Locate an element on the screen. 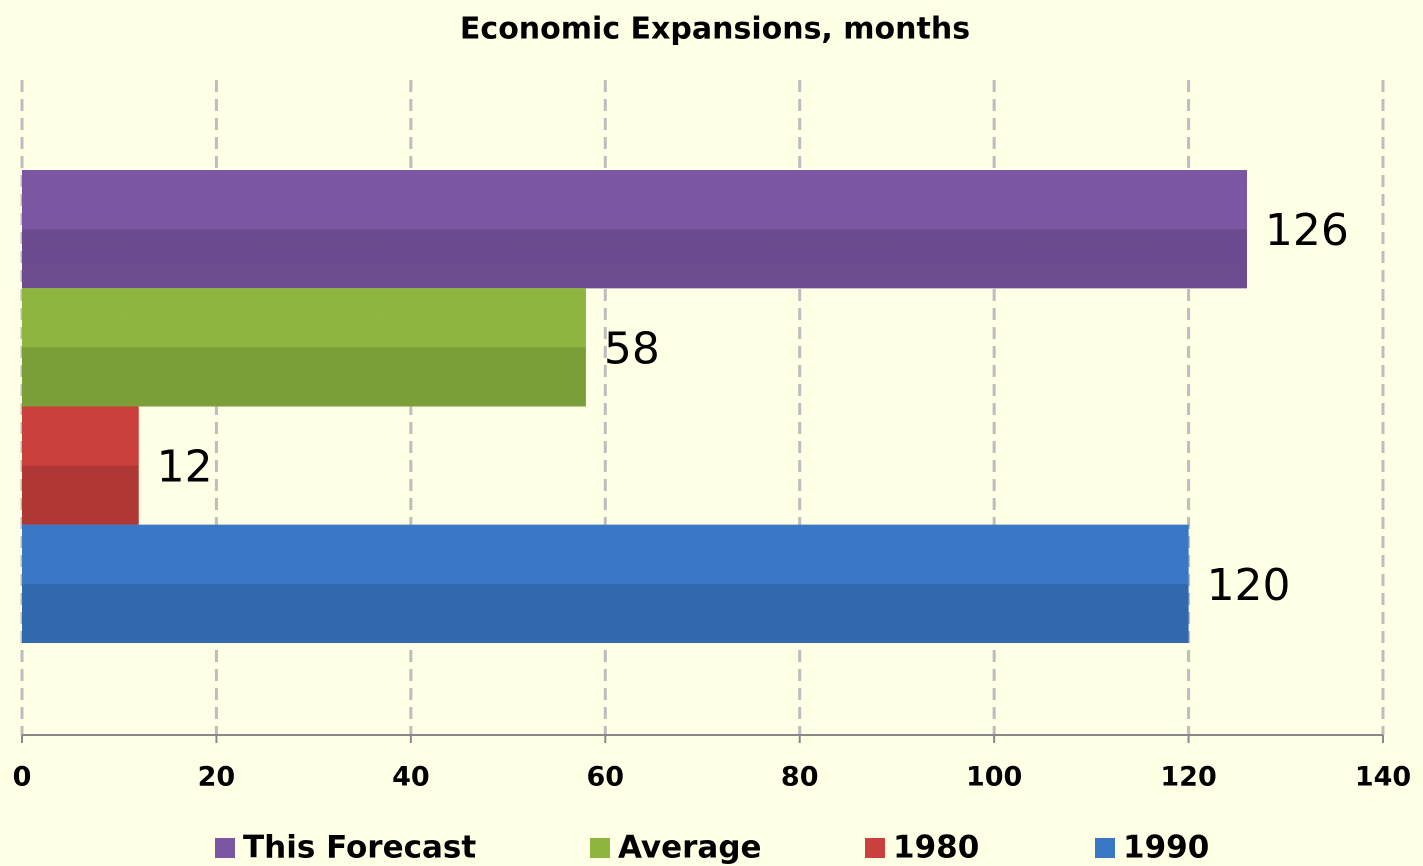 This screenshot has width=1423, height=866. legend-label: 1990 is located at coordinates (1166, 848).